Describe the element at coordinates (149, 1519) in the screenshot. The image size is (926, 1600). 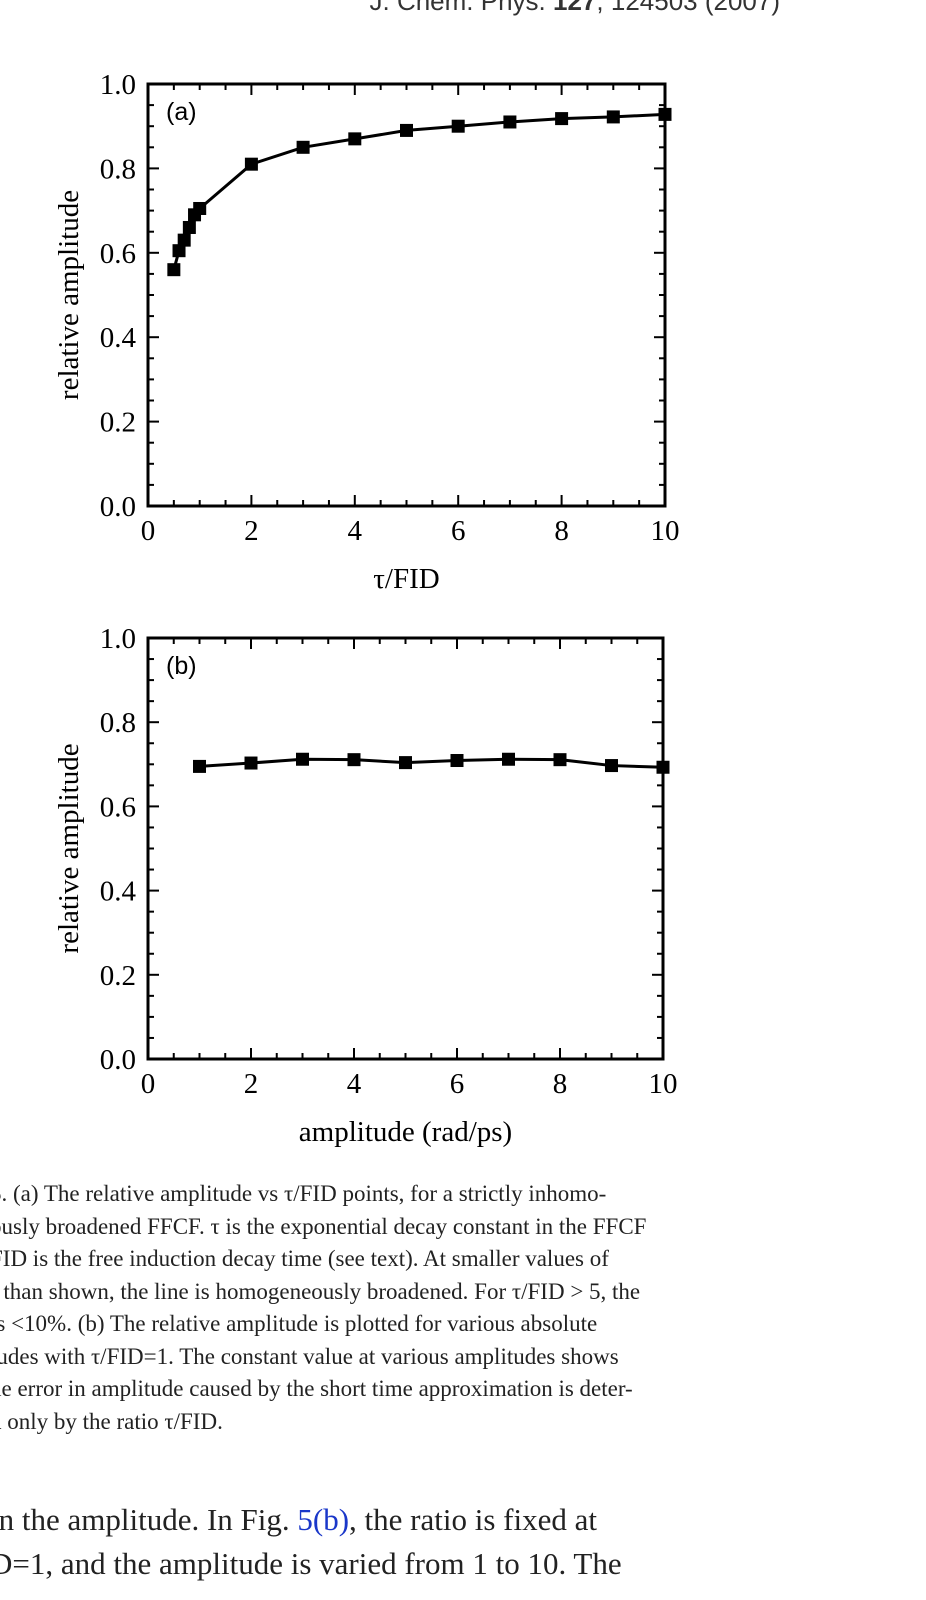
I see `body-text-segment: in the amplitude. In Fig.` at that location.